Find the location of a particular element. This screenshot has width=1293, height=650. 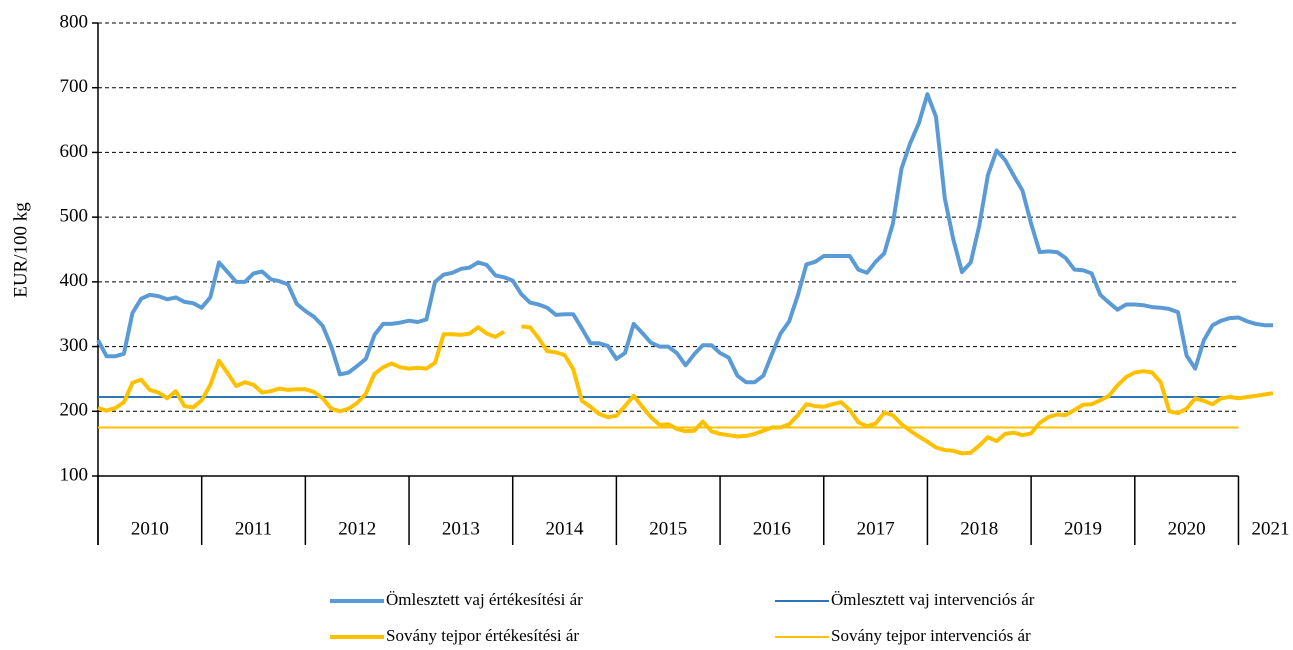

x-tick-label: 2020 is located at coordinates (1187, 528).